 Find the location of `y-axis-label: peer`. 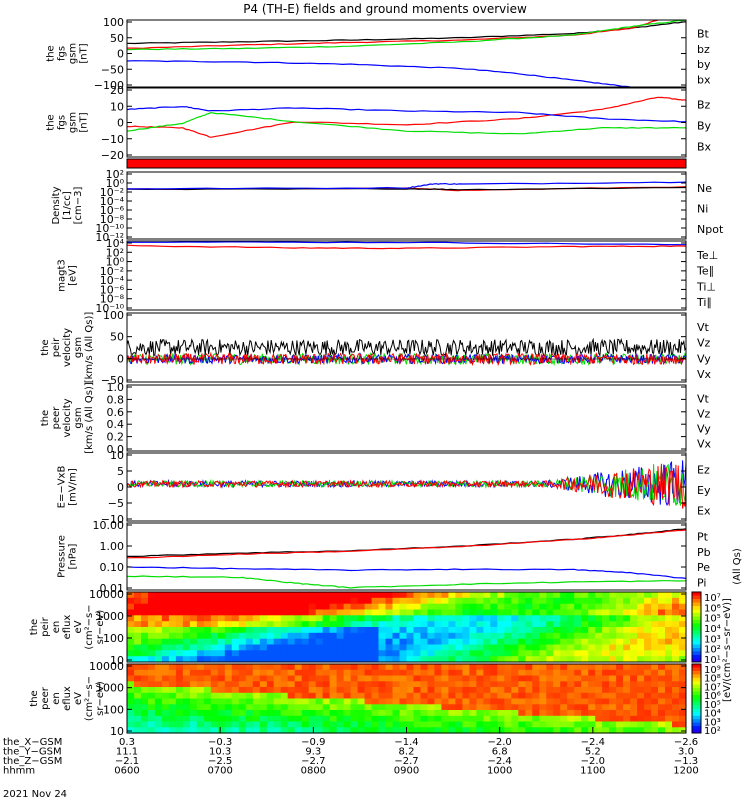

y-axis-label: peer is located at coordinates (56, 418).